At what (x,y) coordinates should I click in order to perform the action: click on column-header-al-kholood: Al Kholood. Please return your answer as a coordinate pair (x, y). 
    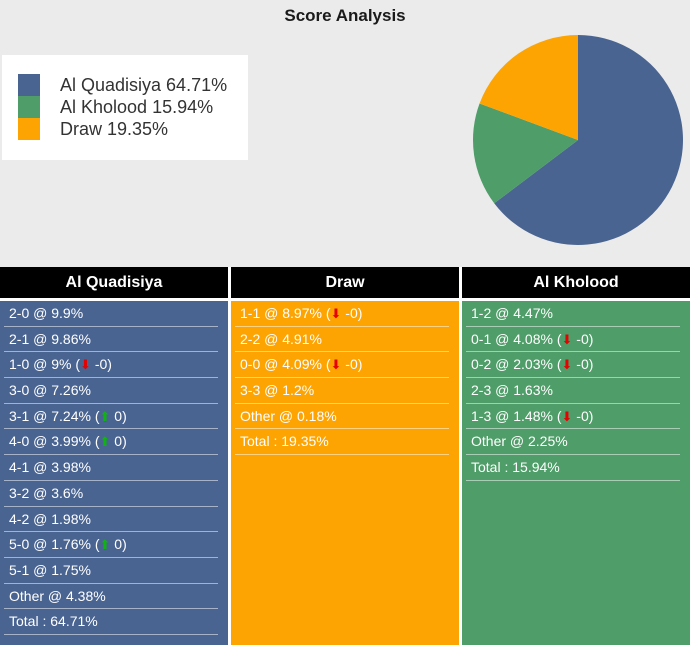
    Looking at the image, I should click on (576, 282).